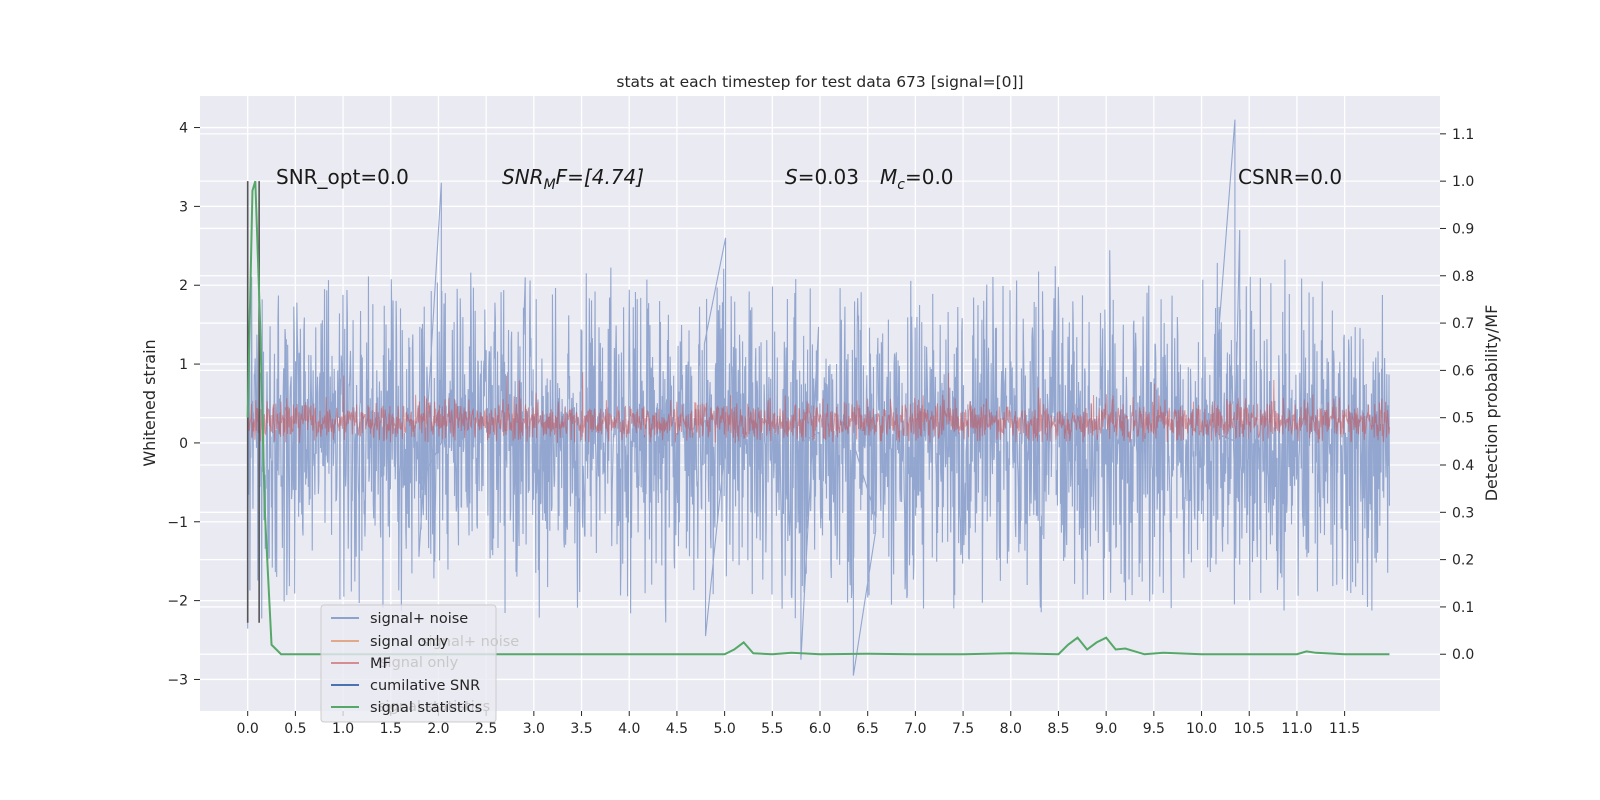 This screenshot has width=1600, height=800. I want to click on x-tick-label: 8.5, so click(1058, 729).